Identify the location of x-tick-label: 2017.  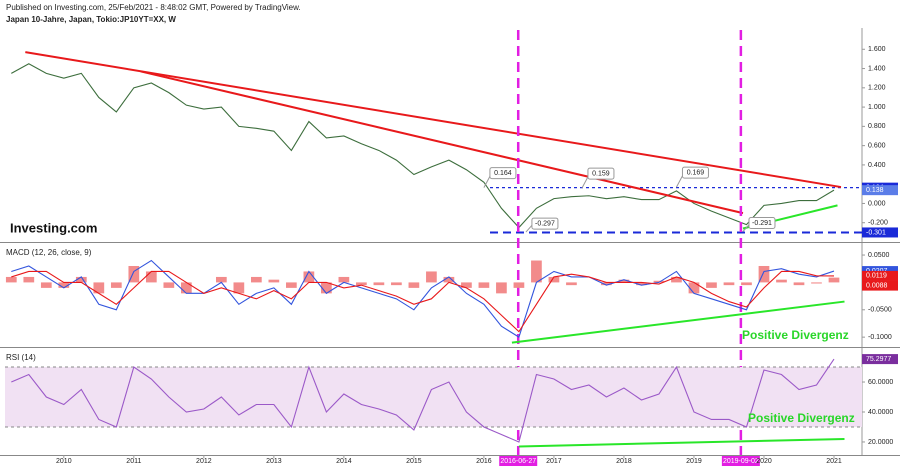
(554, 461).